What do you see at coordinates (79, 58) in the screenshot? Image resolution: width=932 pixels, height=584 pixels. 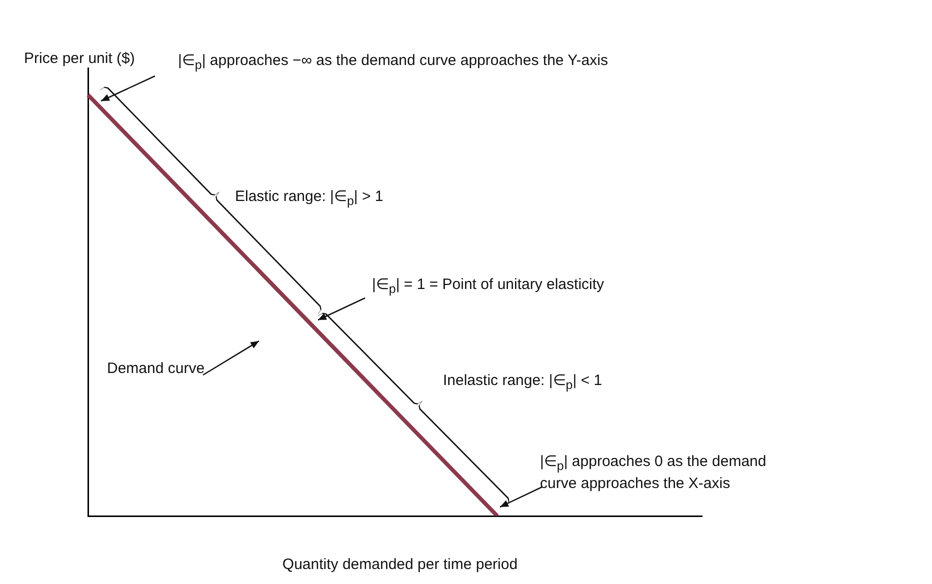 I see `y-axis-title: Price per unit ($)` at bounding box center [79, 58].